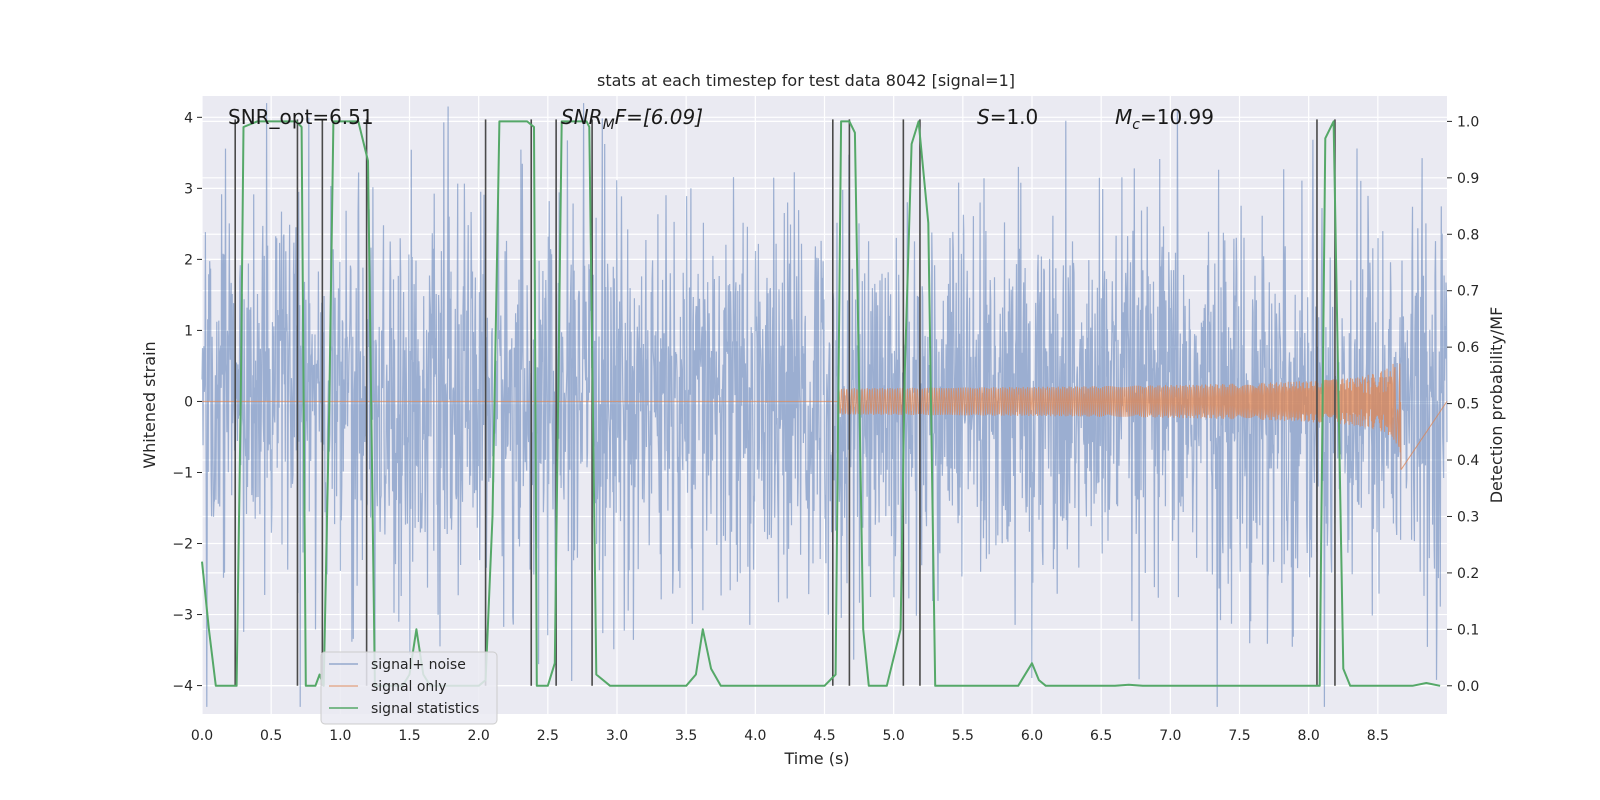 Image resolution: width=1600 pixels, height=800 pixels. I want to click on x-tick-label: 1.0, so click(340, 736).